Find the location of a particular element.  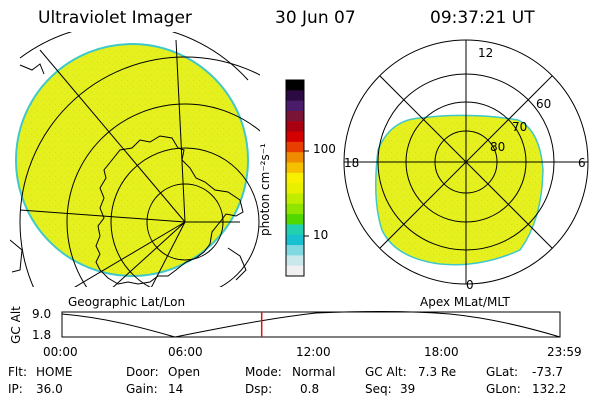

time-tick-2359: 23:59 is located at coordinates (564, 352).